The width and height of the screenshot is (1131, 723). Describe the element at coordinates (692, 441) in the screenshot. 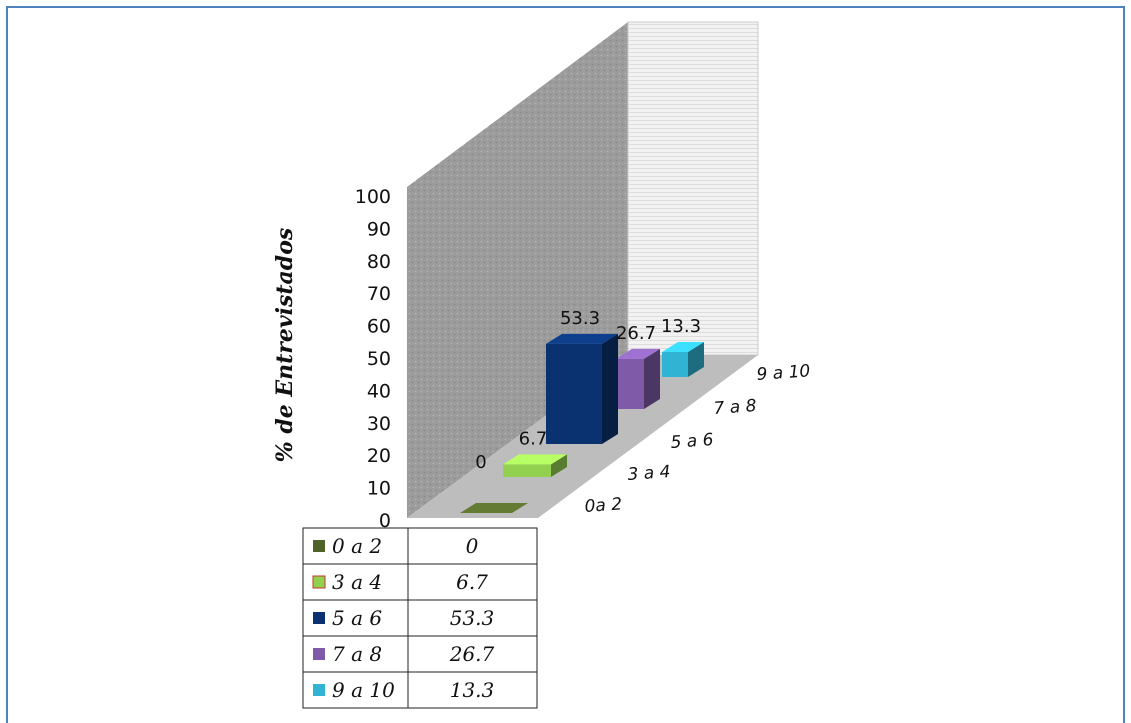

I see `category-label: 5 a 6` at that location.